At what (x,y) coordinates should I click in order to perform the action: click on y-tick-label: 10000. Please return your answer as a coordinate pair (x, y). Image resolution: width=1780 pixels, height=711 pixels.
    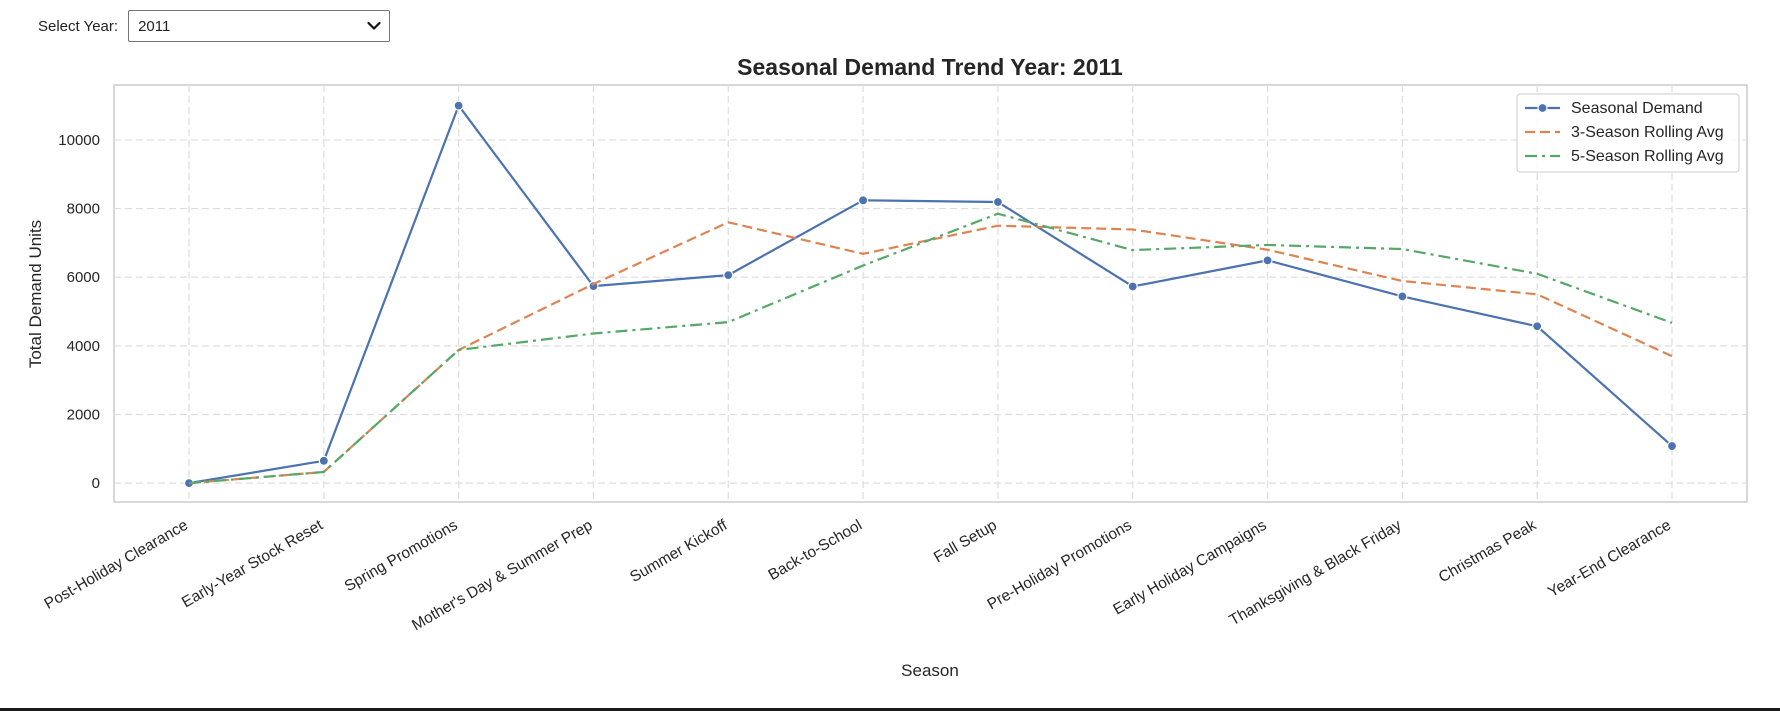
    Looking at the image, I should click on (79, 140).